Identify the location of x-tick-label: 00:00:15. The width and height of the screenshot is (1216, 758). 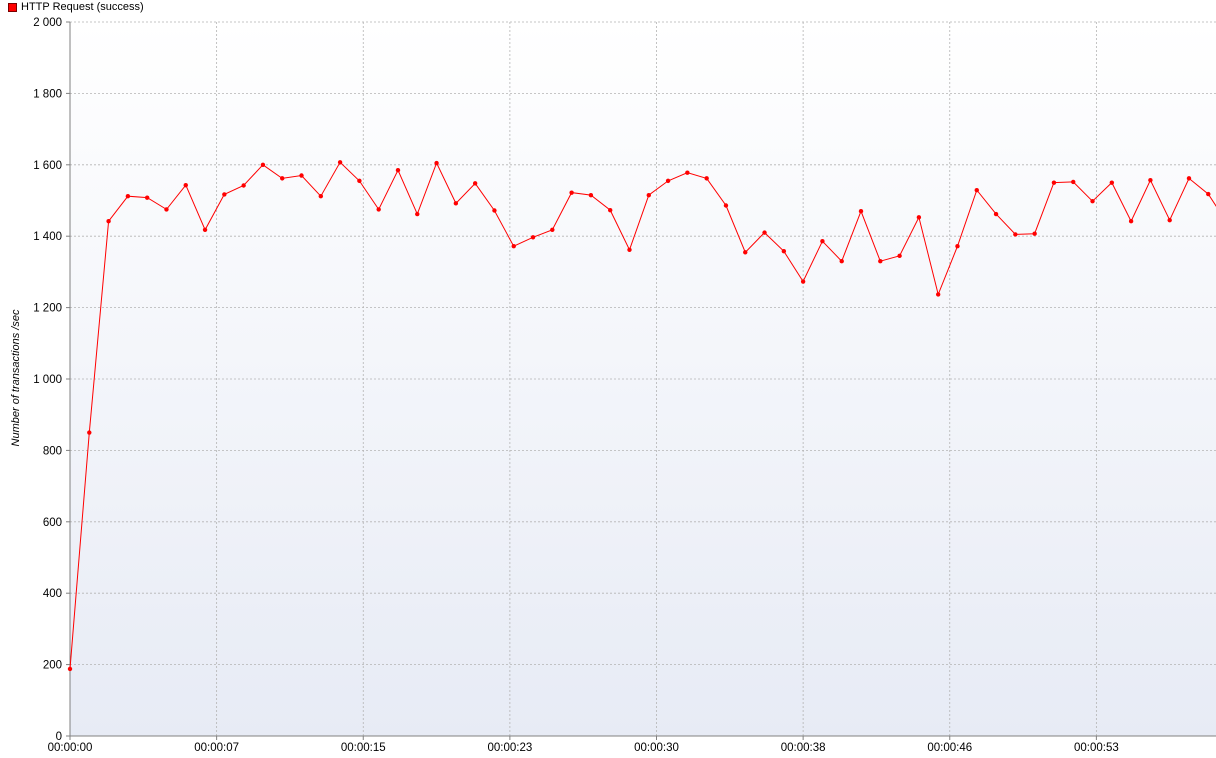
(363, 748).